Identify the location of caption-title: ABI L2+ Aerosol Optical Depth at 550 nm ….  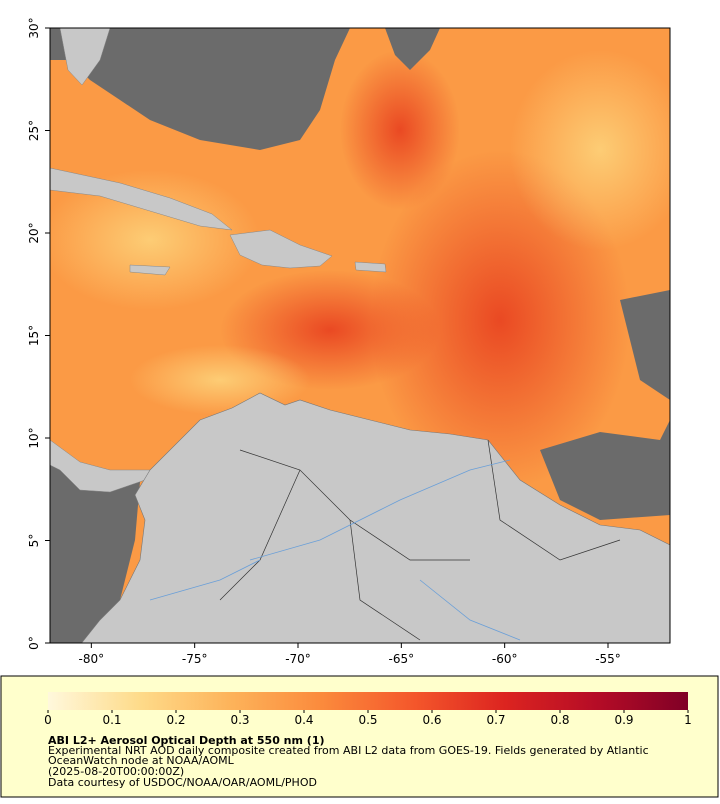
(186, 740).